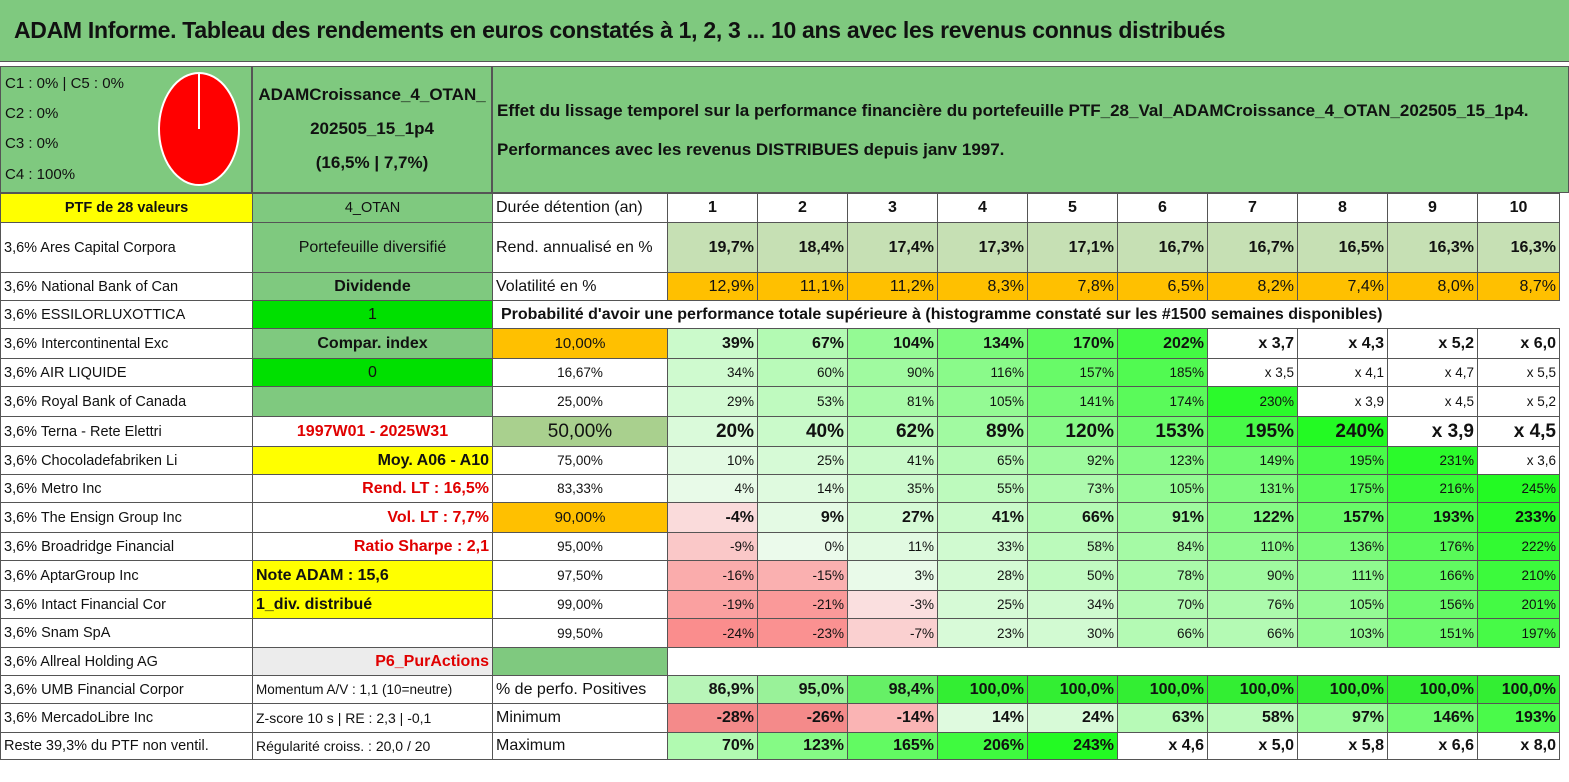 This screenshot has width=1569, height=782. What do you see at coordinates (892, 718) in the screenshot?
I see `minimum-value: -14%` at bounding box center [892, 718].